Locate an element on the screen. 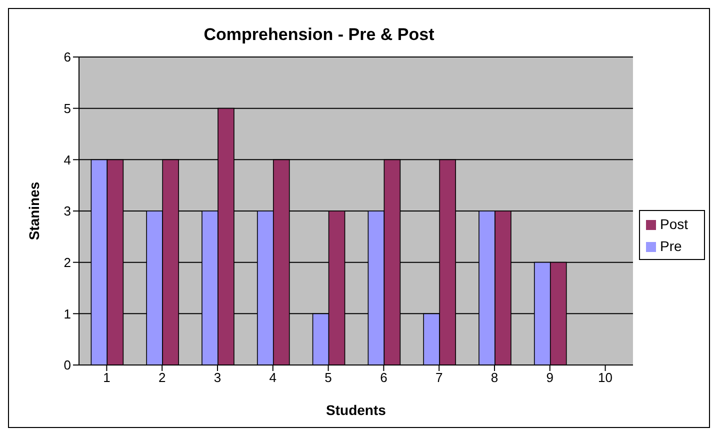  legend-label: Post is located at coordinates (674, 224).